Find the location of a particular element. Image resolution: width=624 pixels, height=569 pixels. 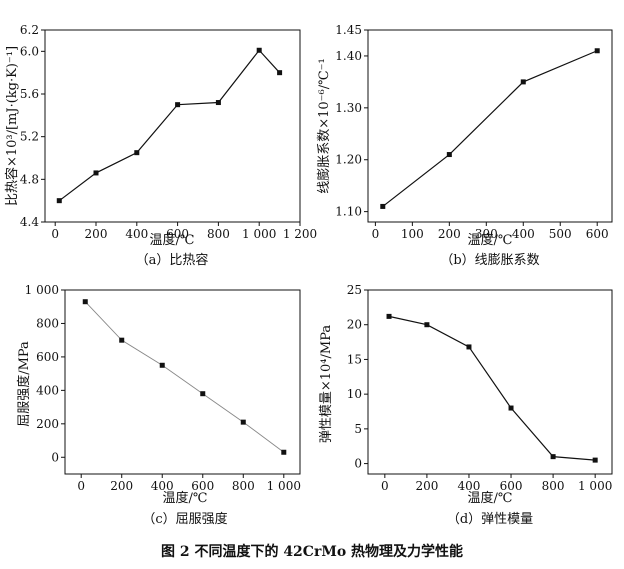

y-tick-label: 1.30 is located at coordinates (348, 108).